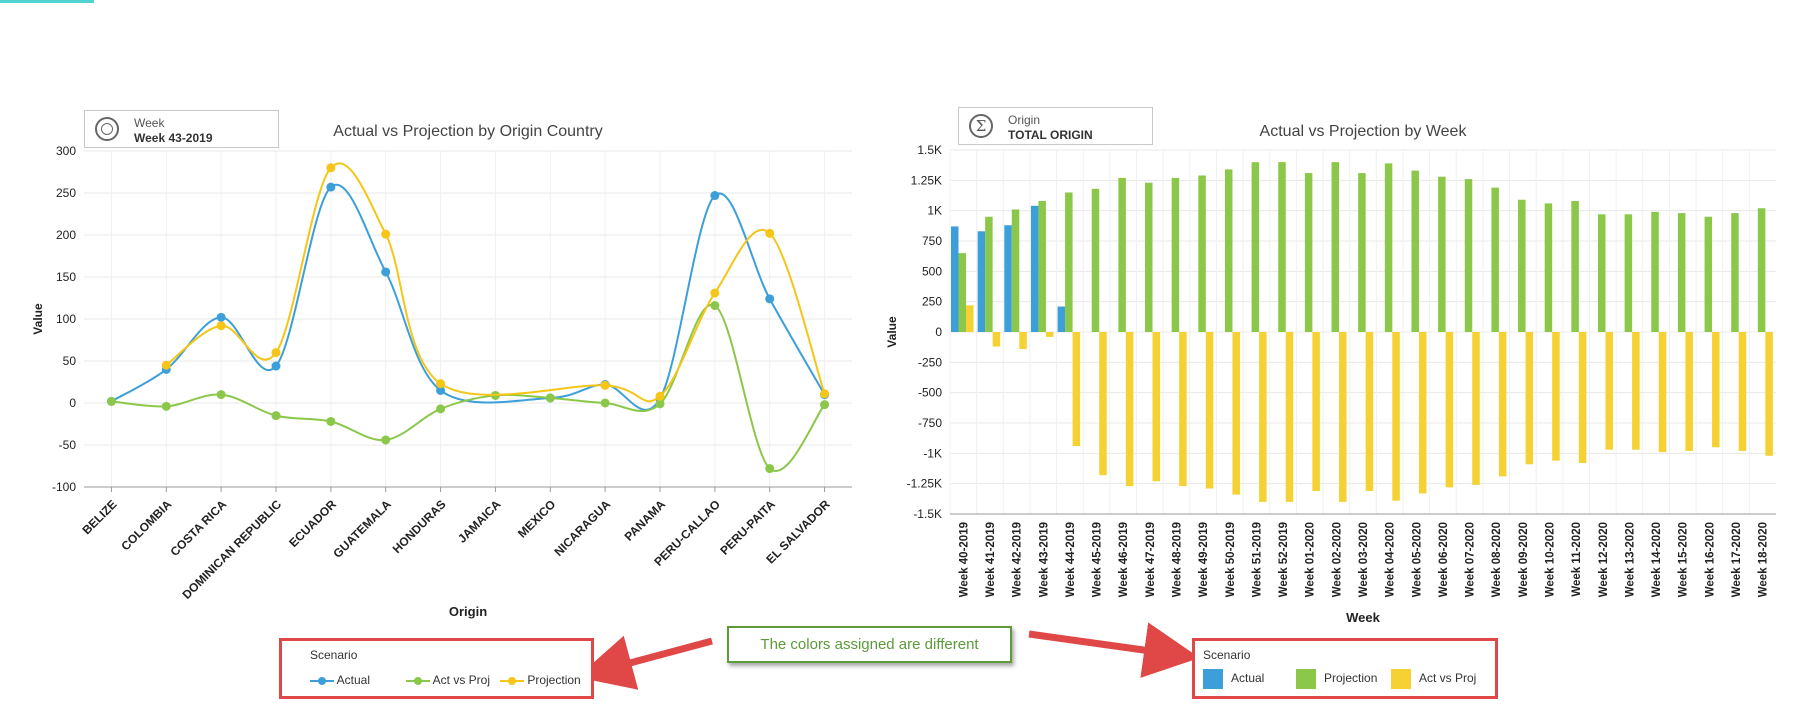  Describe the element at coordinates (1055, 126) in the screenshot. I see `origin-filter-box: Σ Origin TOTAL ORIGIN` at that location.